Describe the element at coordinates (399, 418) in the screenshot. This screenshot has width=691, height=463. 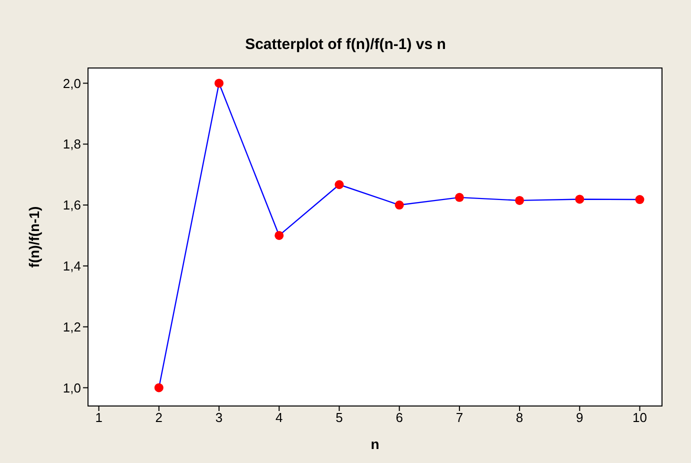
I see `x-tick-label: 6` at that location.